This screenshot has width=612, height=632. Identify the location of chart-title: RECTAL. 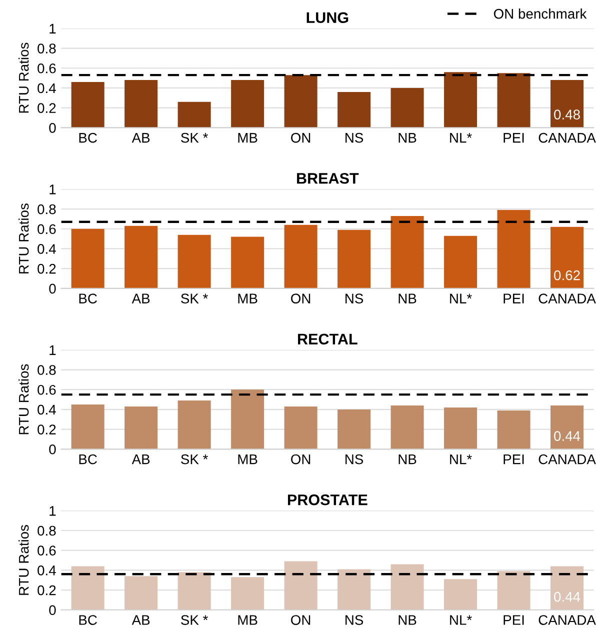
(328, 339).